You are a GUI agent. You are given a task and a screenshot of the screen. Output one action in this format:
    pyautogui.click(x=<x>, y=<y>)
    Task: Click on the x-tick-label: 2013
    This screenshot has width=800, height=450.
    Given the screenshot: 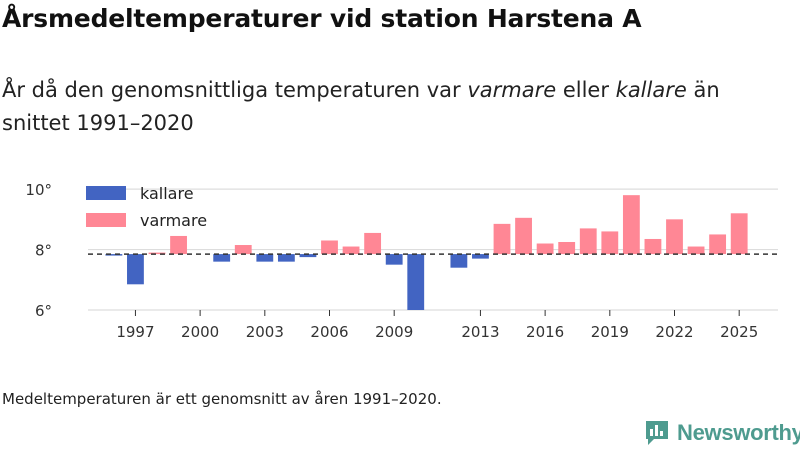 What is the action you would take?
    pyautogui.click(x=480, y=332)
    